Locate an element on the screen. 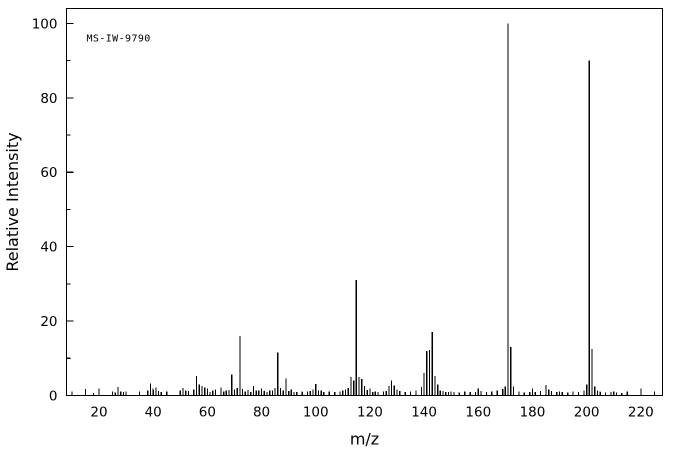  y-axis-tick-label: 20 is located at coordinates (48, 322).